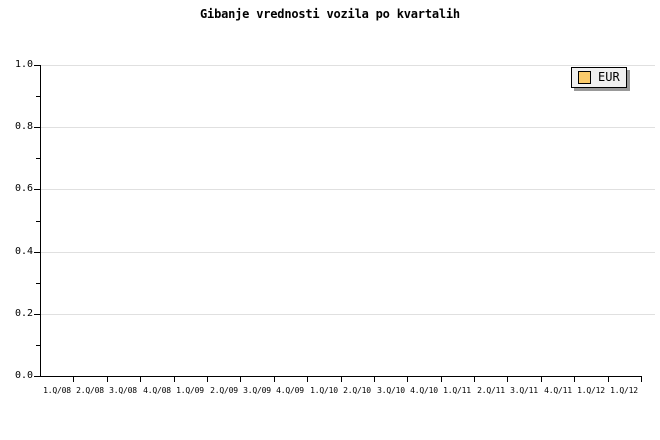  What do you see at coordinates (341, 376) in the screenshot?
I see `x-axis-line` at bounding box center [341, 376].